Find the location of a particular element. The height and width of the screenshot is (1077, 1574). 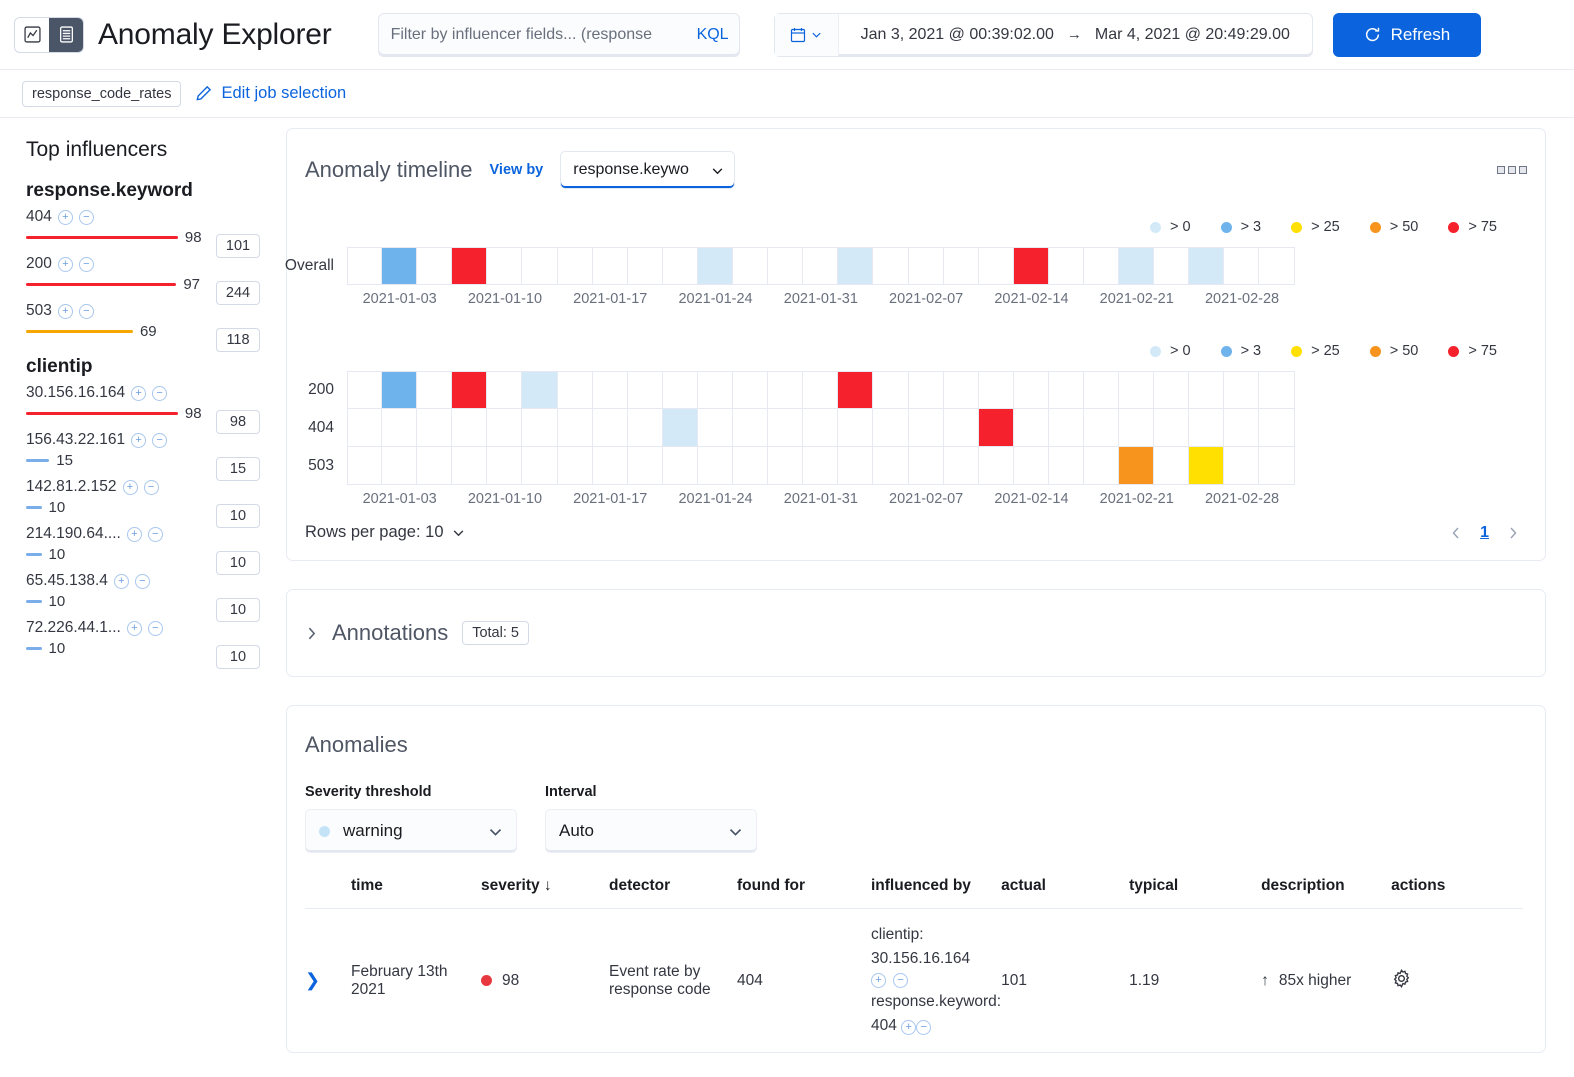

annotations-panel: Annotations Total: 5 is located at coordinates (916, 633).